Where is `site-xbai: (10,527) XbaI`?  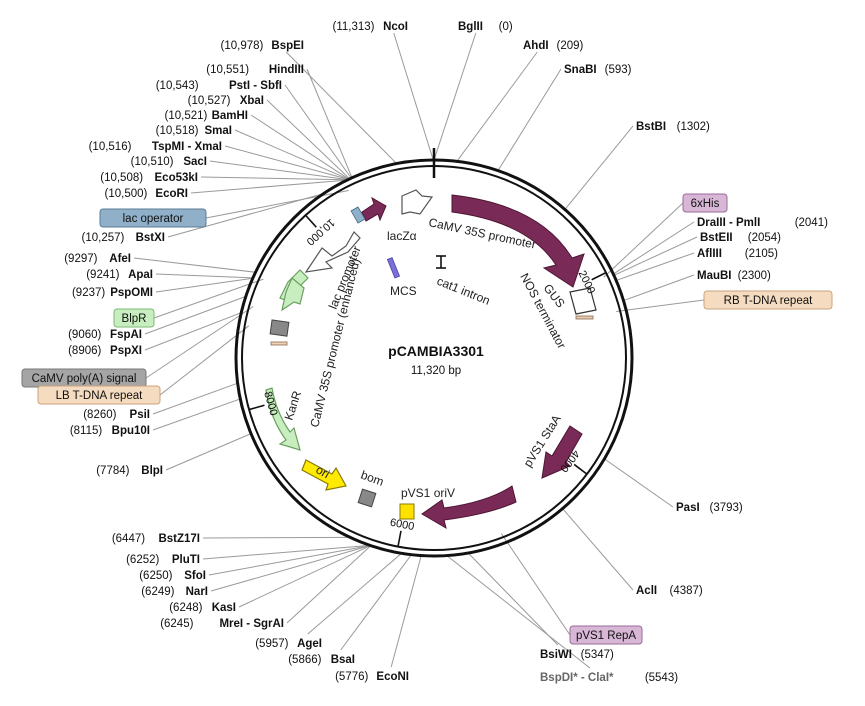
site-xbai: (10,527) XbaI is located at coordinates (226, 101).